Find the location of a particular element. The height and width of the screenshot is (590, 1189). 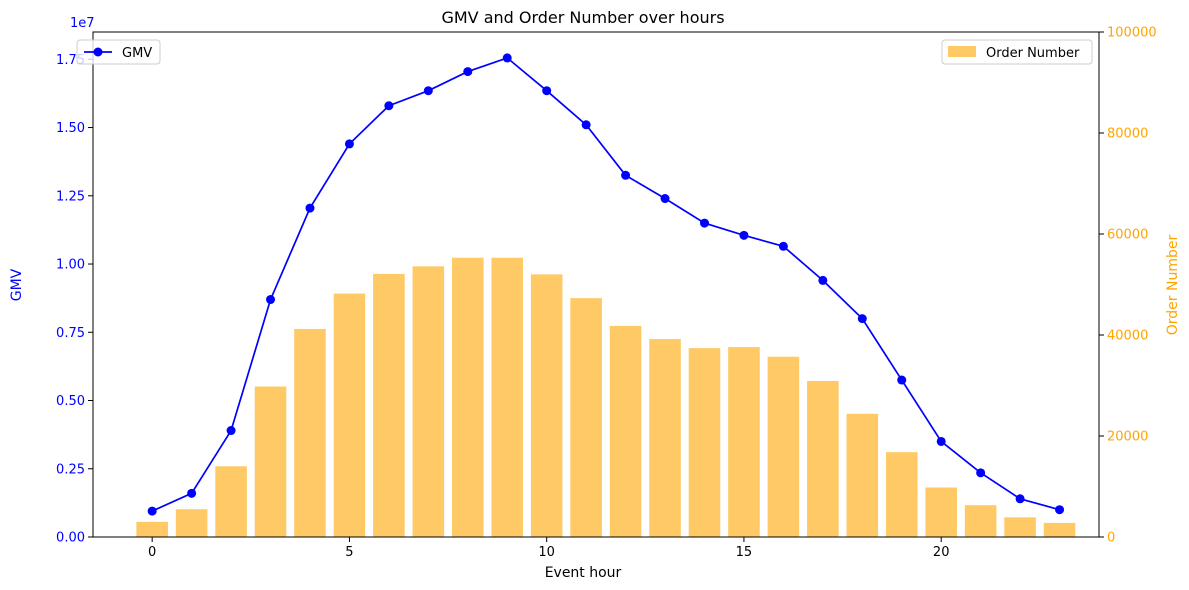

legend-gmv: GMV is located at coordinates (118, 52).